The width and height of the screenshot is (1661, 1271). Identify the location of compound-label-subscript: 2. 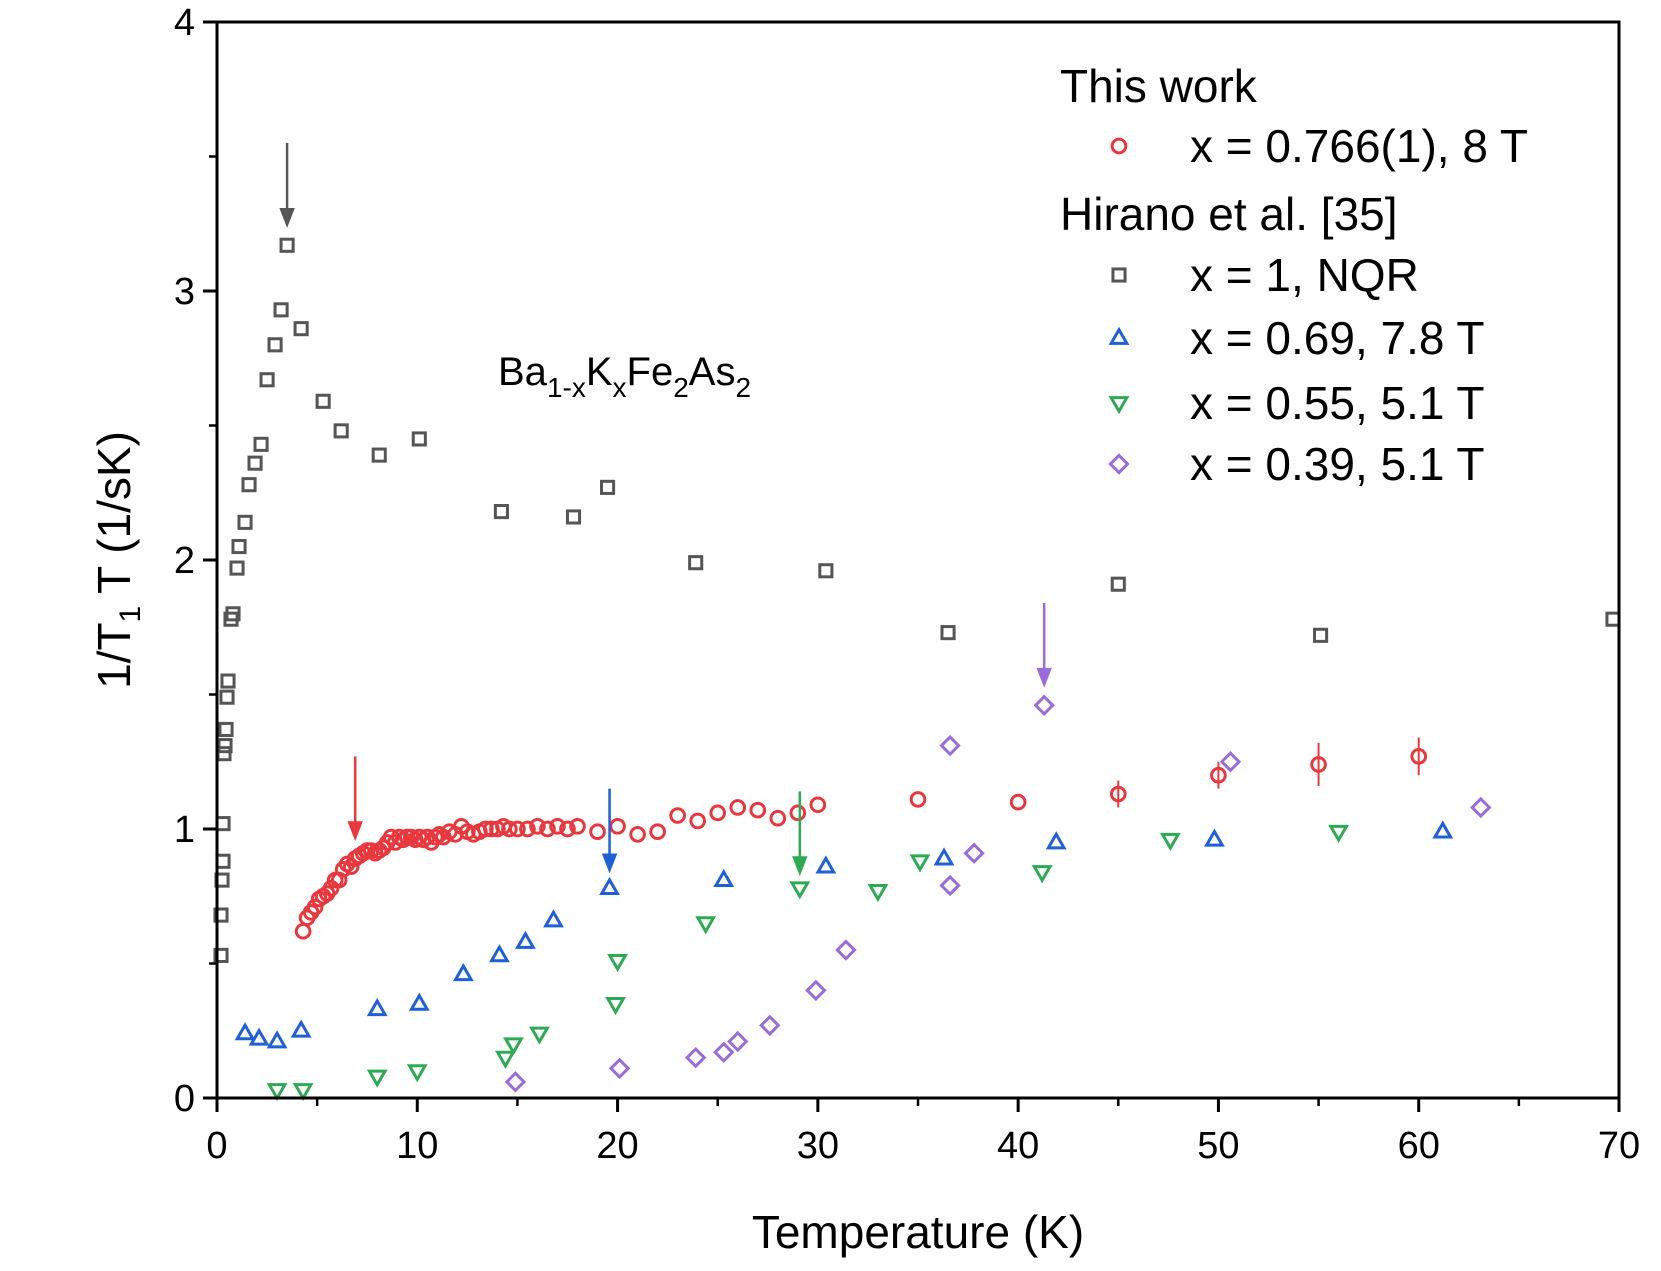
(743, 387).